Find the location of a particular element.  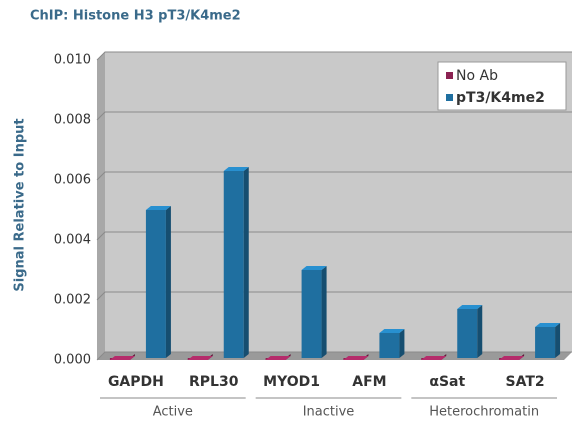

side-wall is located at coordinates (101, 206).